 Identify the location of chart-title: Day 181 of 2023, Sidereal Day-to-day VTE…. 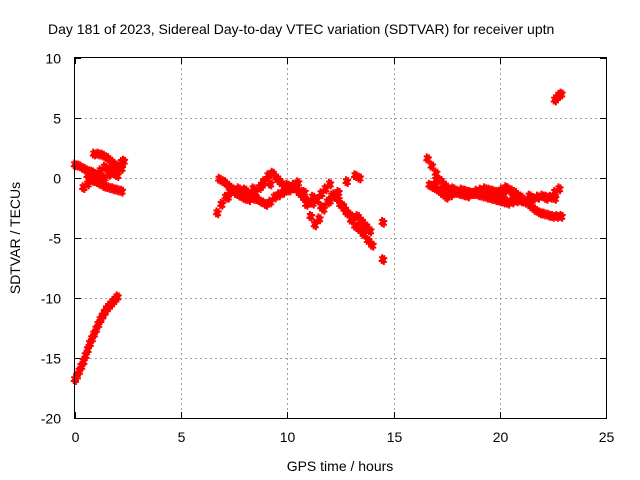
(301, 29).